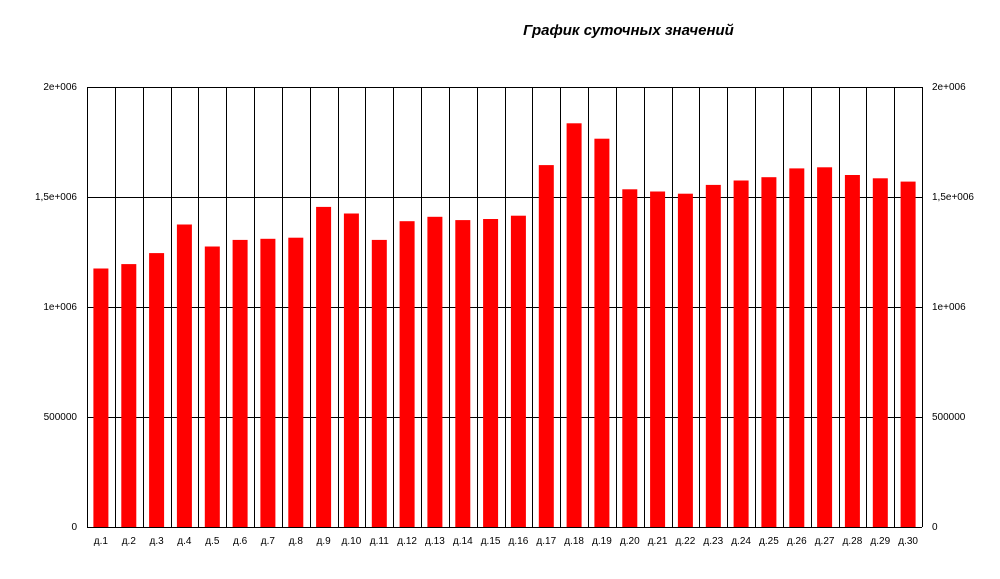  What do you see at coordinates (713, 541) in the screenshot?
I see `x-tick-label: д.23` at bounding box center [713, 541].